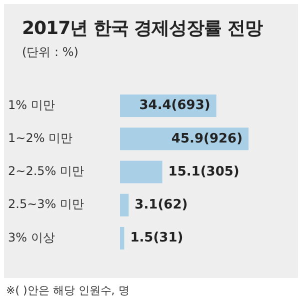  What do you see at coordinates (31, 237) in the screenshot?
I see `y-tick-label: 3% 이상` at bounding box center [31, 237].